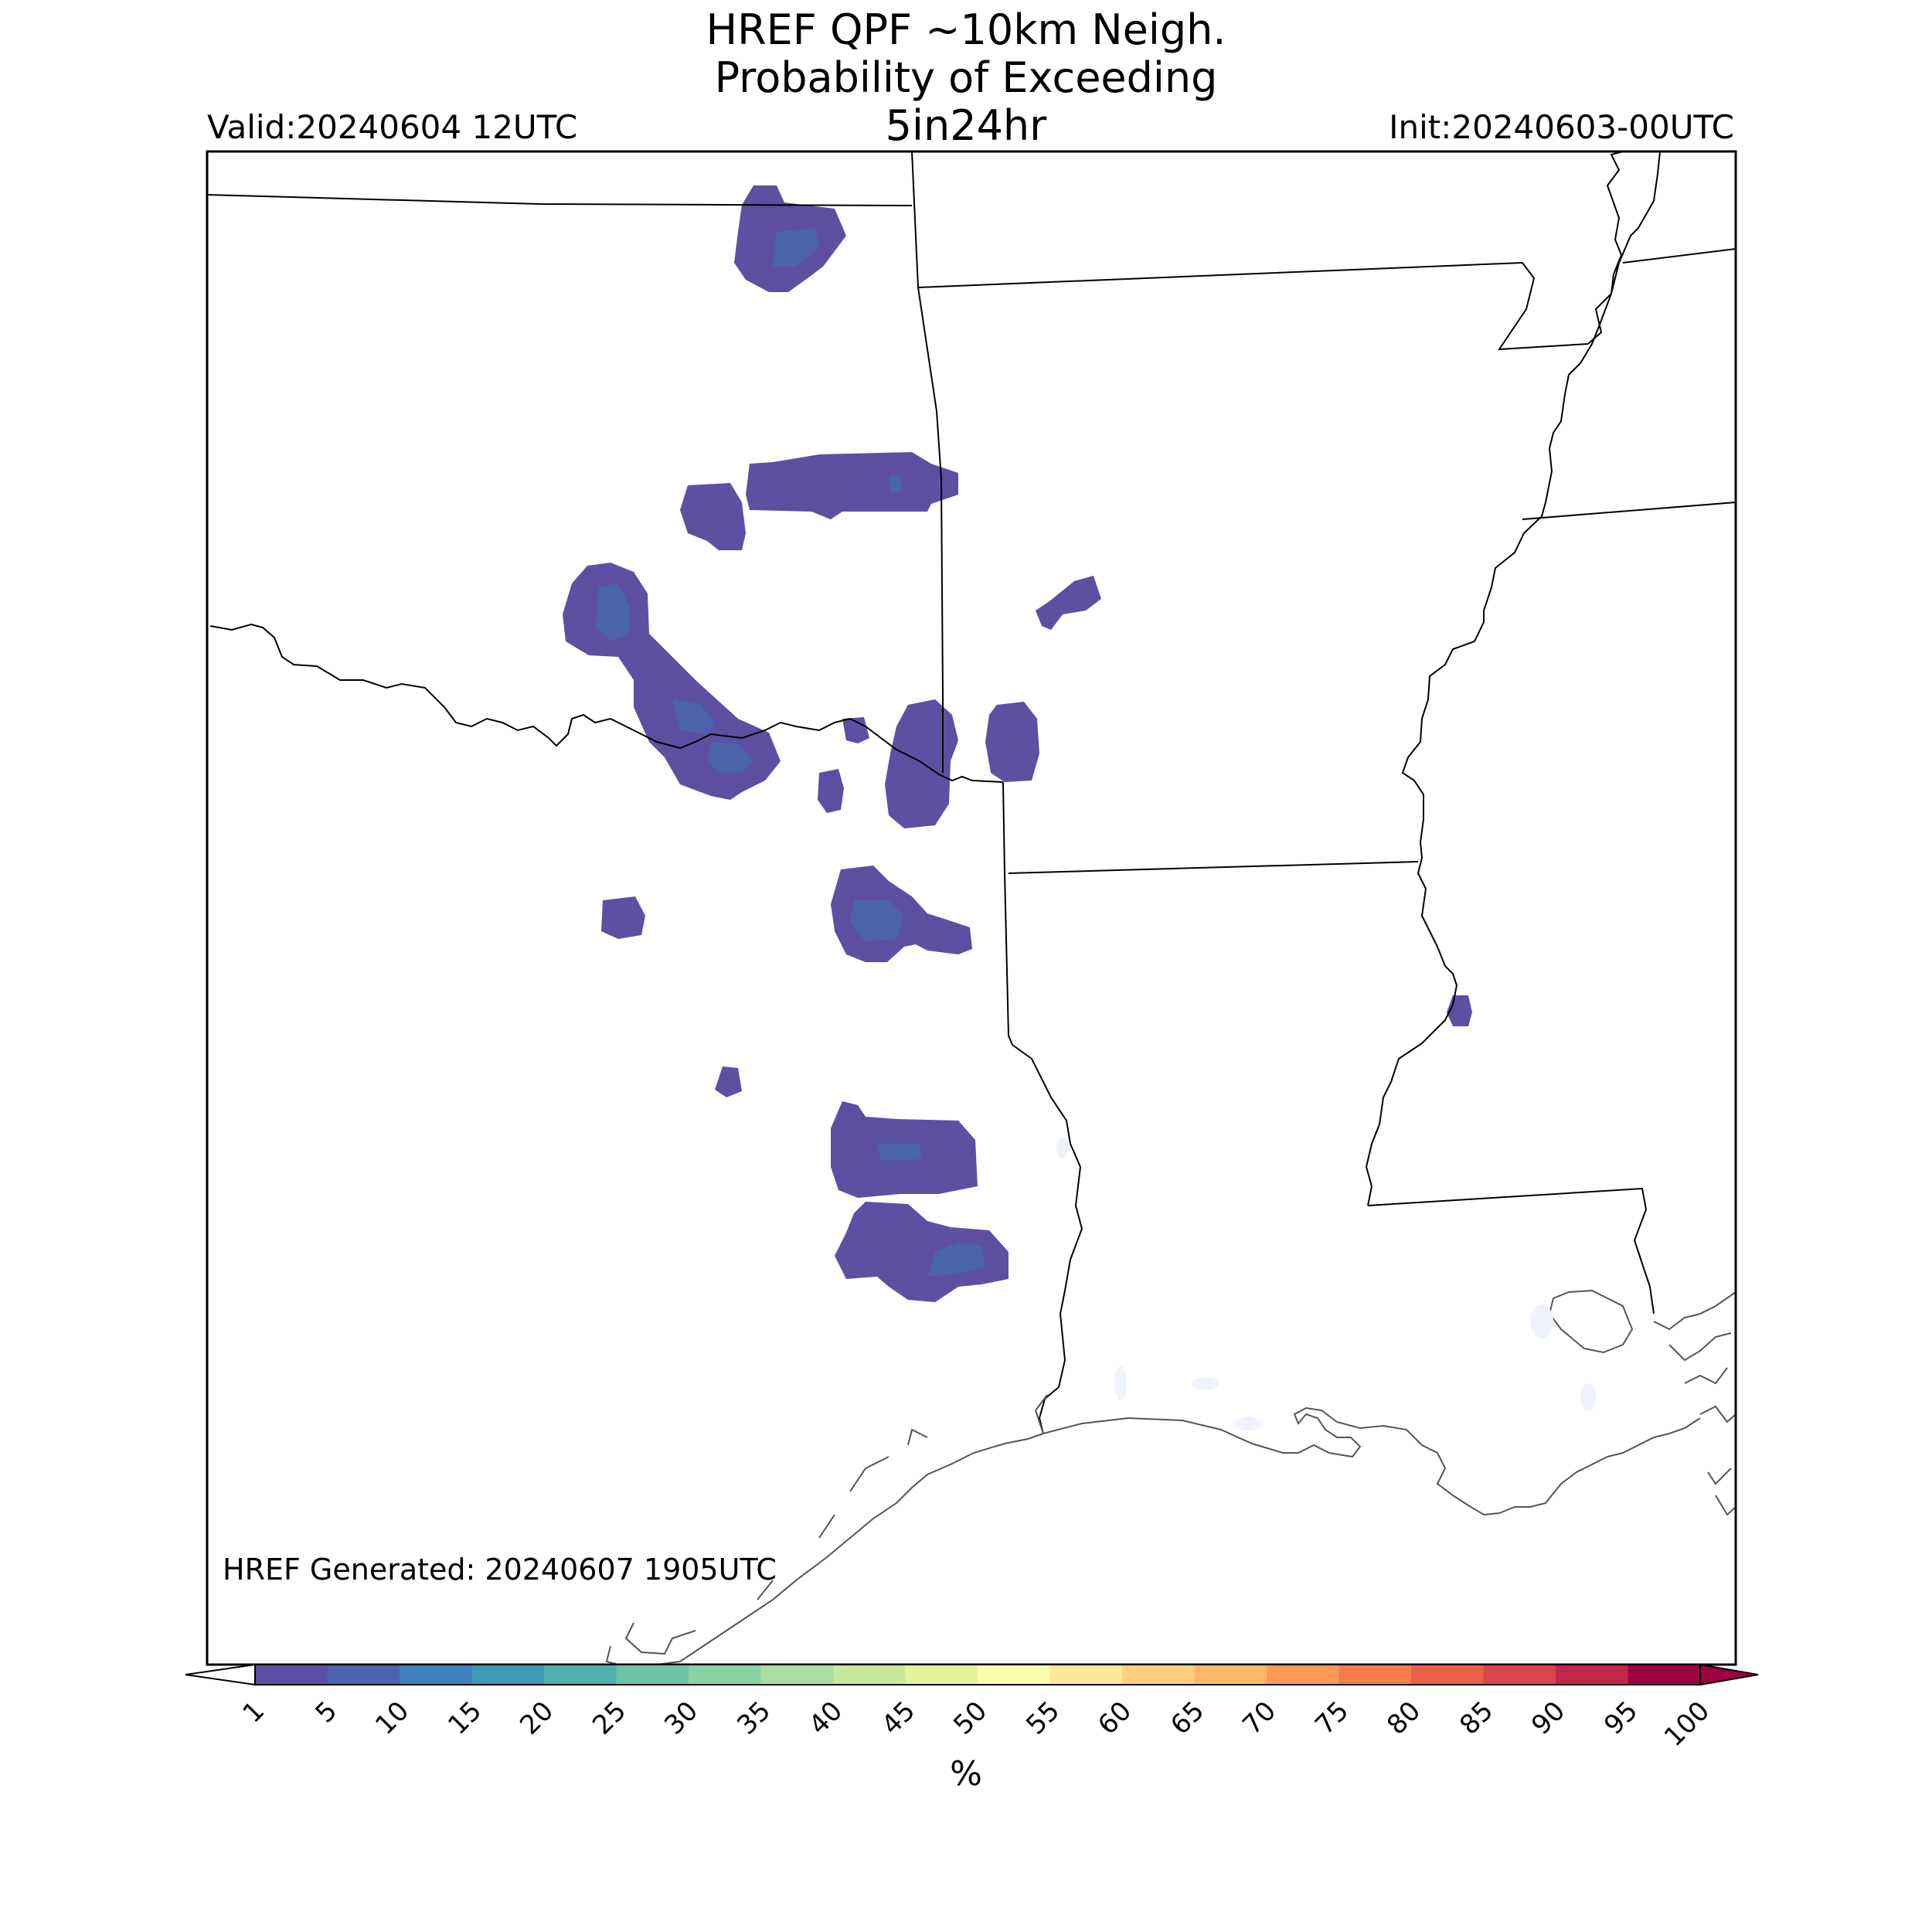 The width and height of the screenshot is (1932, 1932). Describe the element at coordinates (1213, 868) in the screenshot. I see `border-ar-la` at that location.